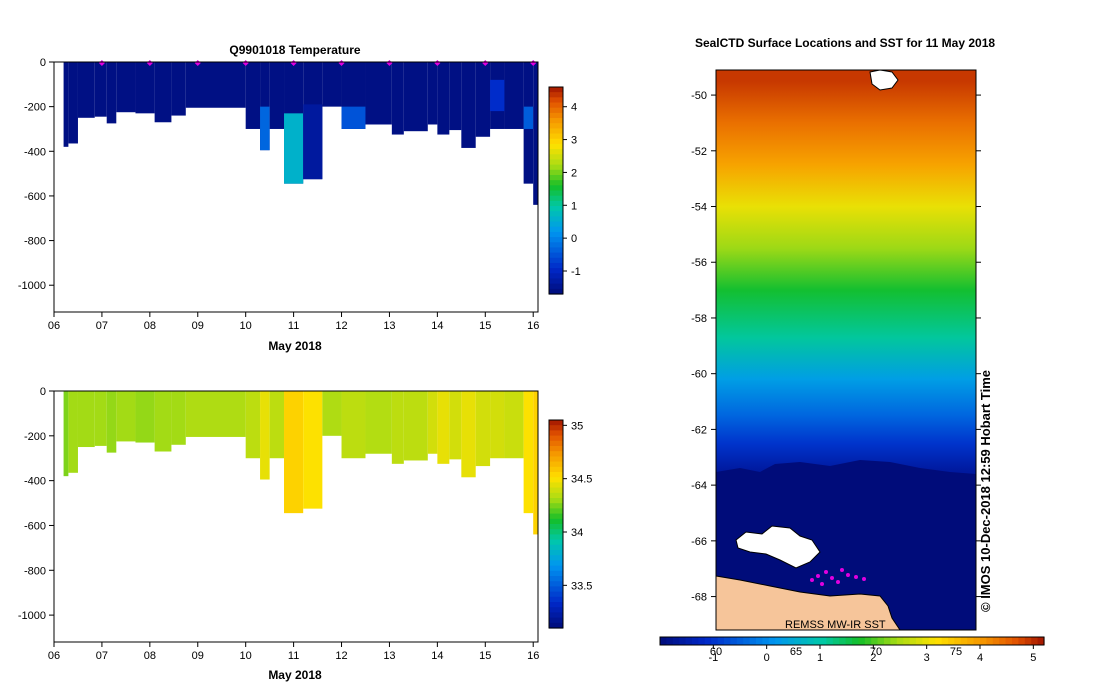 Image resolution: width=1099 pixels, height=700 pixels. Describe the element at coordinates (927, 658) in the screenshot. I see `sst-colorbar-tick-label: 3` at that location.